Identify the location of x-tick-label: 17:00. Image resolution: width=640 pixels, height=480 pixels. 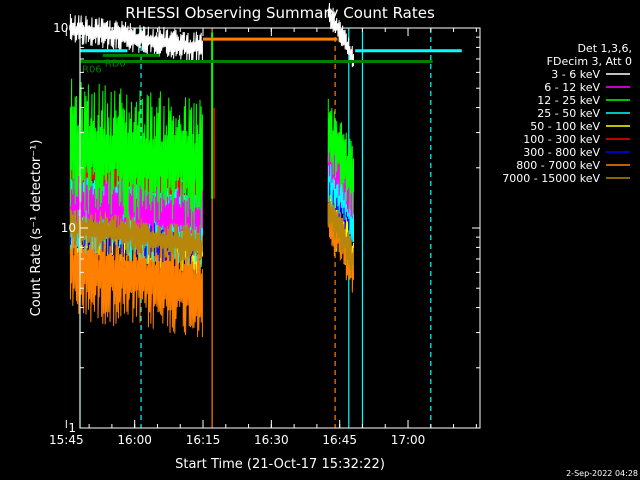
(408, 440).